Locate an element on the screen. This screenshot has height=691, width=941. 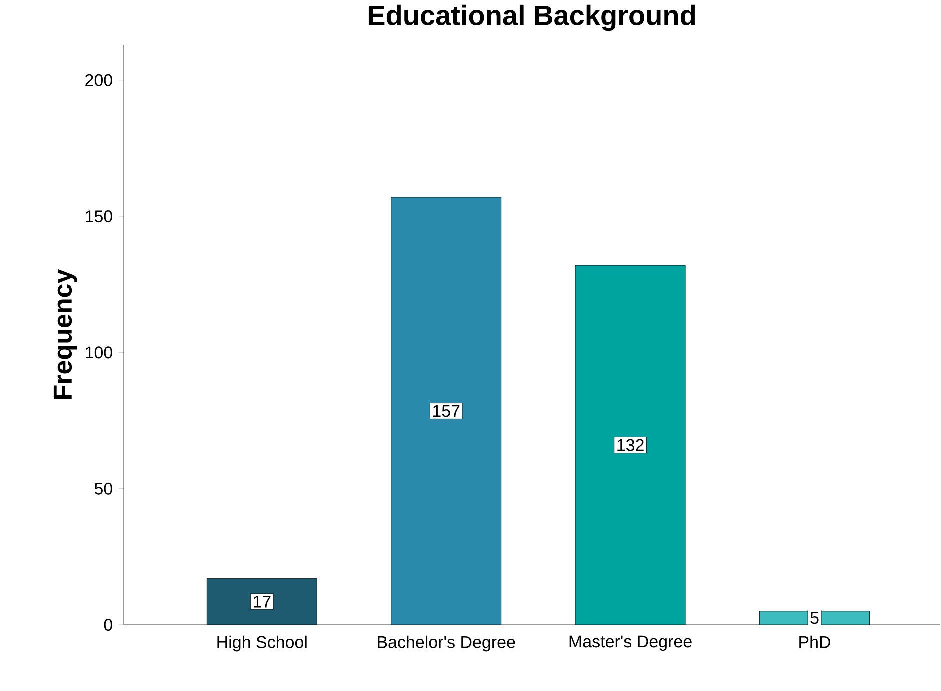
data-label: 132 is located at coordinates (631, 445).